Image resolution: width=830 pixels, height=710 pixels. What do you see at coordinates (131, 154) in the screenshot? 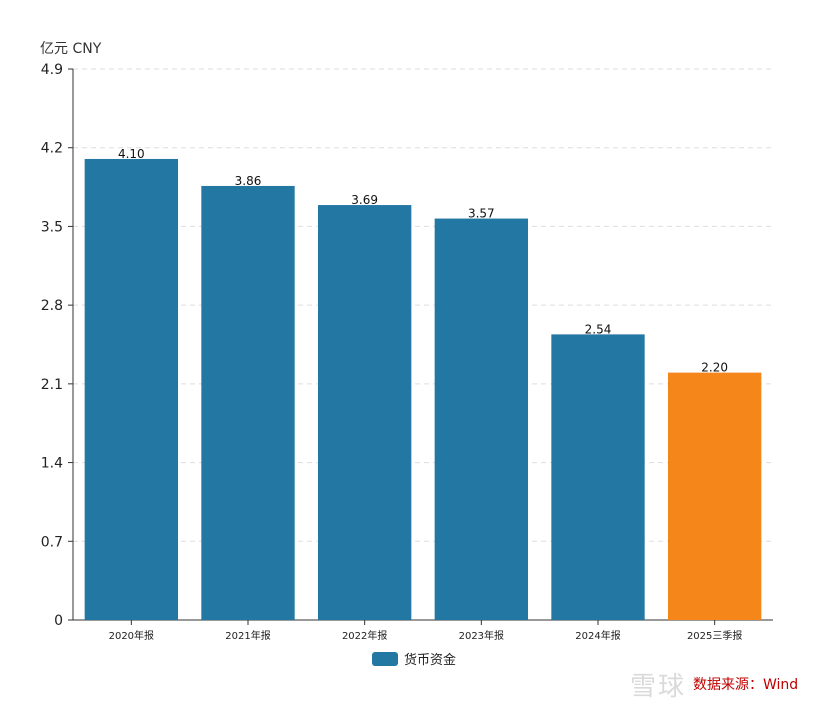
I see `bar-value-label: 4.10` at bounding box center [131, 154].